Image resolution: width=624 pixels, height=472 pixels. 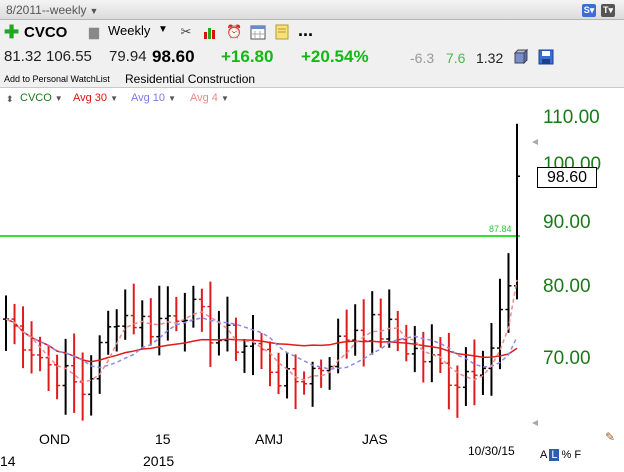 What do you see at coordinates (500, 229) in the screenshot?
I see `horizontal-line-label: 87.84` at bounding box center [500, 229].